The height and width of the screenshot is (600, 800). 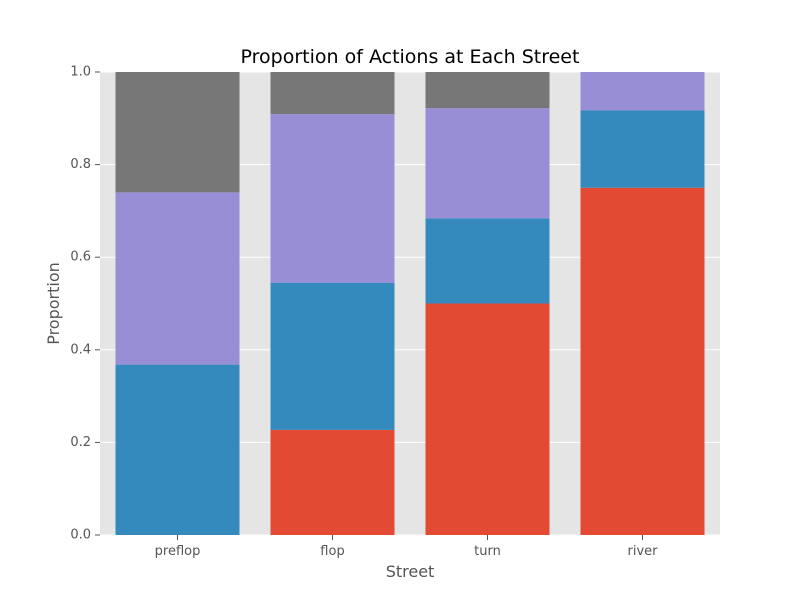 I want to click on chart-title: Proportion of Actions at Each Street, so click(x=410, y=57).